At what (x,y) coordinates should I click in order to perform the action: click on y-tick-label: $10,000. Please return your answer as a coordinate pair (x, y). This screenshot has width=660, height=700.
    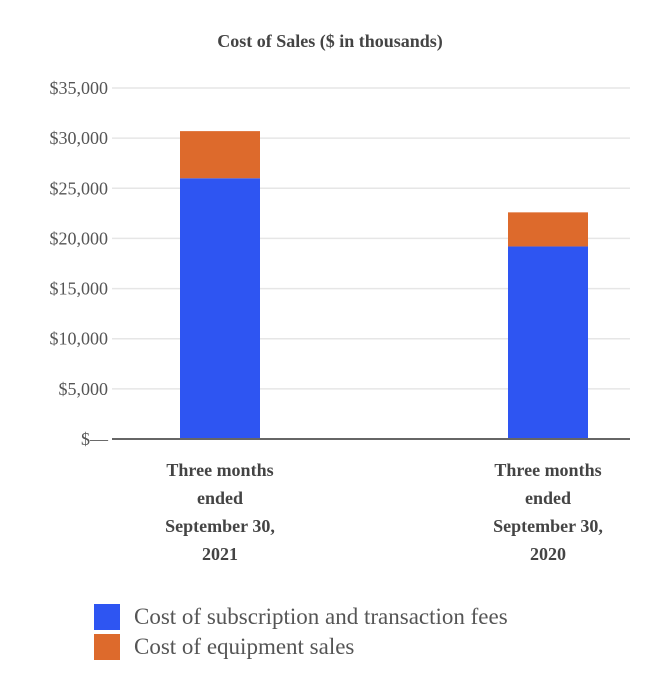
    Looking at the image, I should click on (79, 339).